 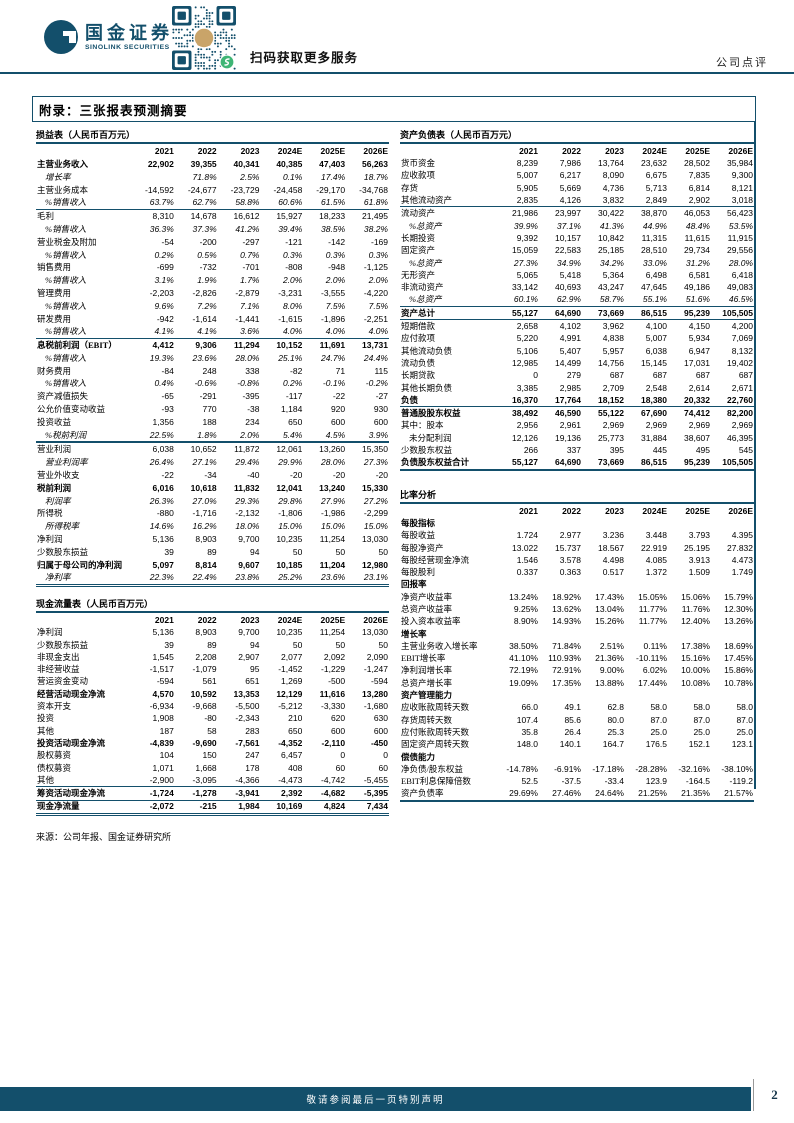 What do you see at coordinates (738, 670) in the screenshot?
I see `cell-value: 15.86%` at bounding box center [738, 670].